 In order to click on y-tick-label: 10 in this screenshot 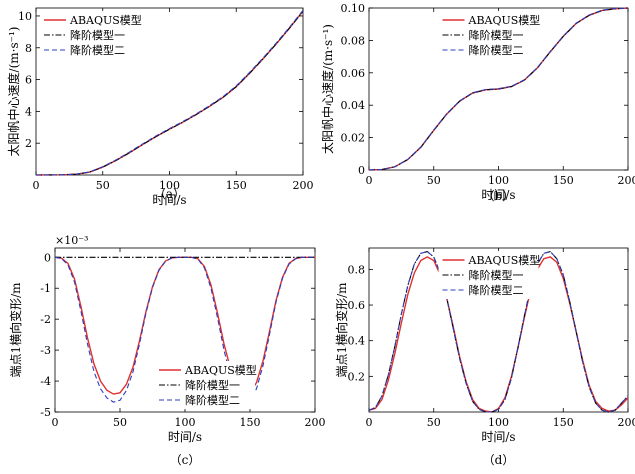, I will do `click(25, 16)`.